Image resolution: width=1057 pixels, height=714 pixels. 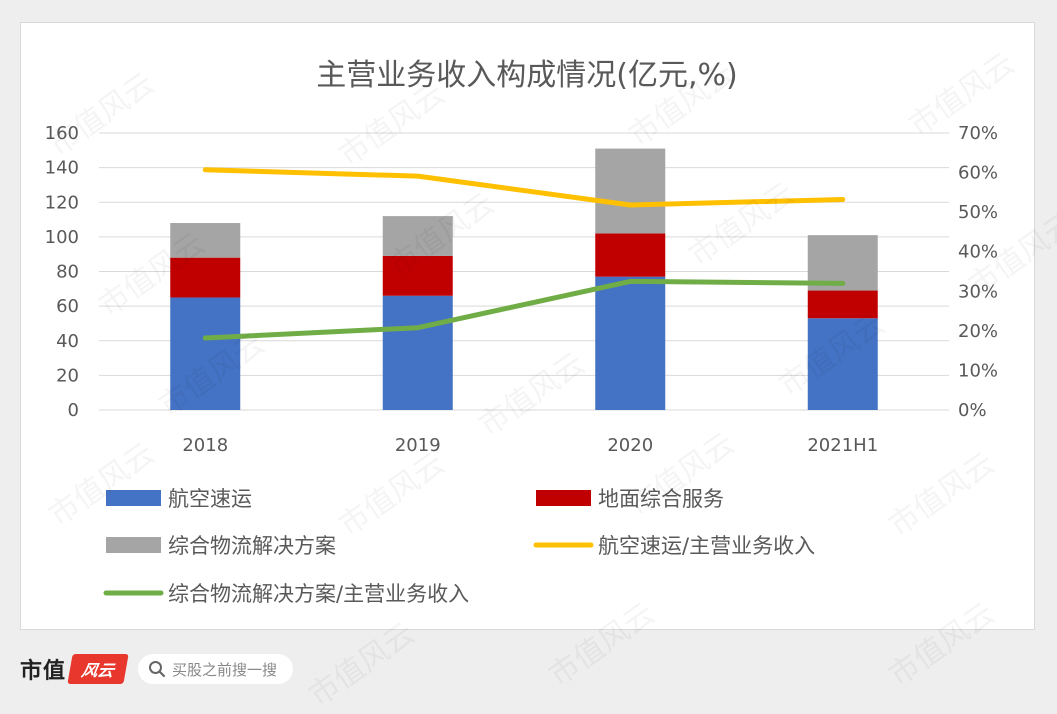 I want to click on chart-title: 主营业务收入构成情况(亿元,%), so click(x=526, y=75).